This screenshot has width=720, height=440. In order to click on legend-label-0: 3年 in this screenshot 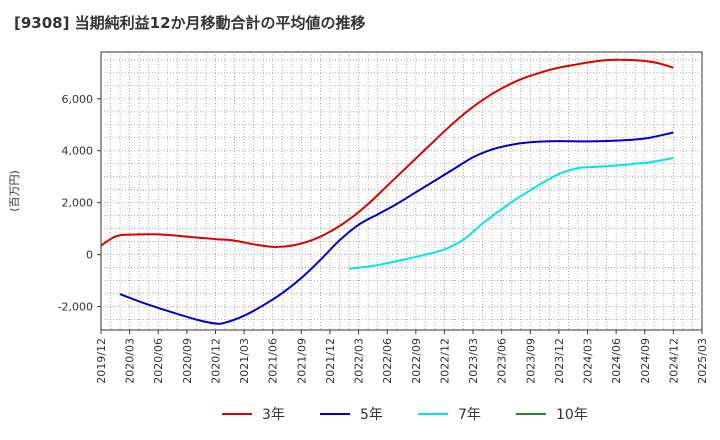, I will do `click(273, 415)`.